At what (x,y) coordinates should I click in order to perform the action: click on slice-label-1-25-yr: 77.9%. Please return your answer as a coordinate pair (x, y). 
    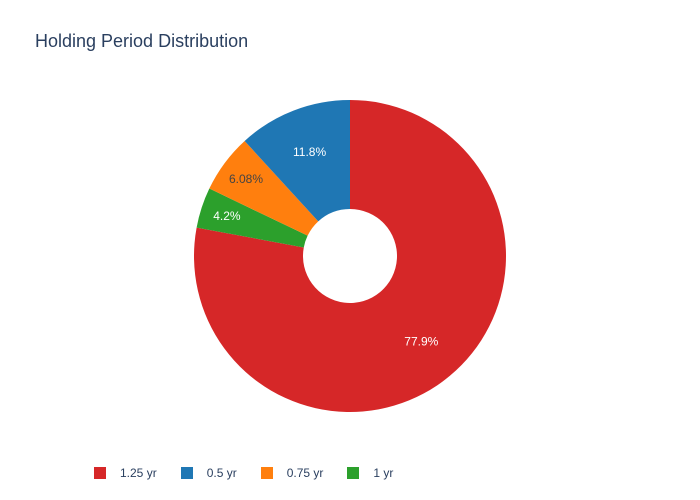
    Looking at the image, I should click on (421, 342).